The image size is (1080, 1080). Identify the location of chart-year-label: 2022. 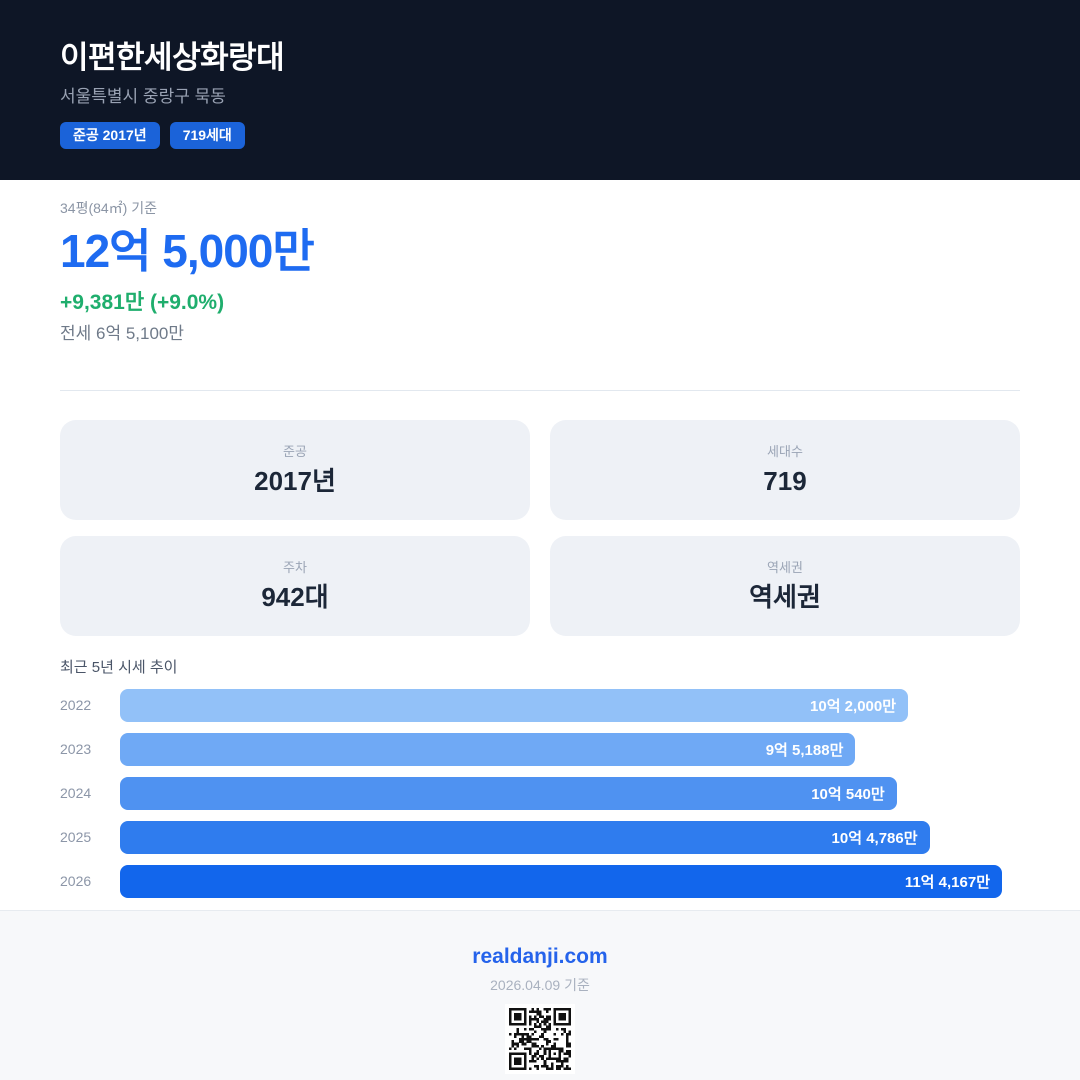
(76, 705).